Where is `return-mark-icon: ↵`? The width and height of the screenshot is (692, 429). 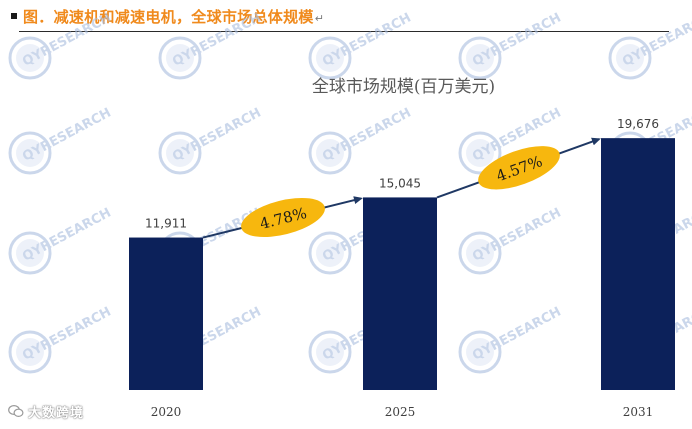 return-mark-icon: ↵ is located at coordinates (319, 18).